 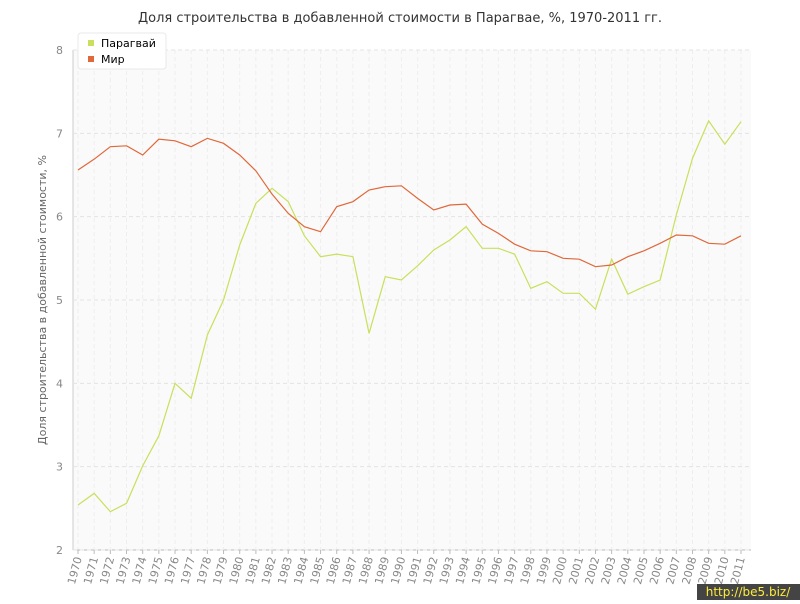 What do you see at coordinates (59, 467) in the screenshot?
I see `y-tick-label: 3` at bounding box center [59, 467].